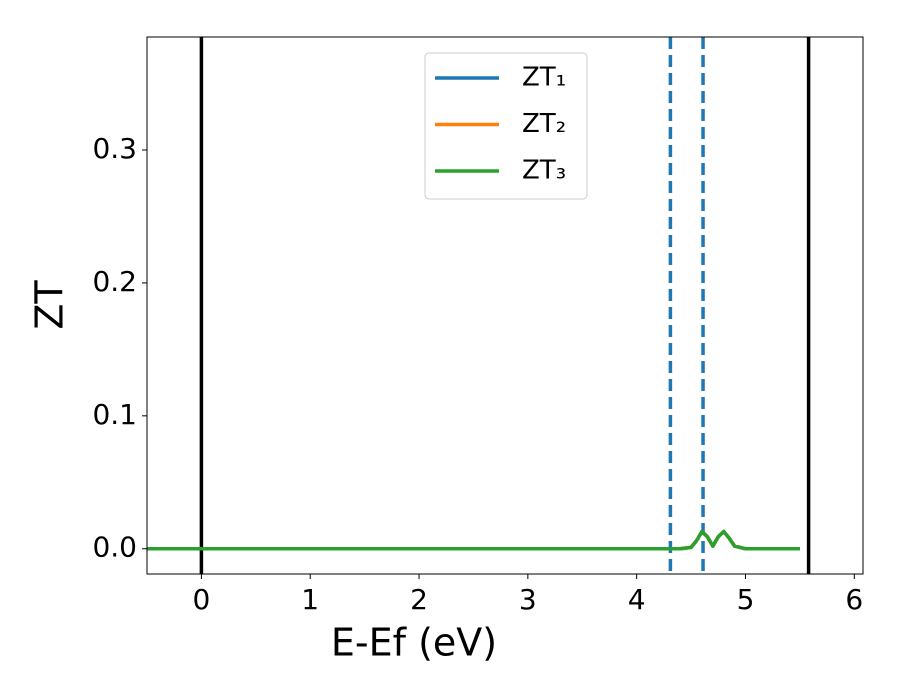 The image size is (900, 700). Describe the element at coordinates (114, 281) in the screenshot. I see `y-tick-label: 0.2` at that location.